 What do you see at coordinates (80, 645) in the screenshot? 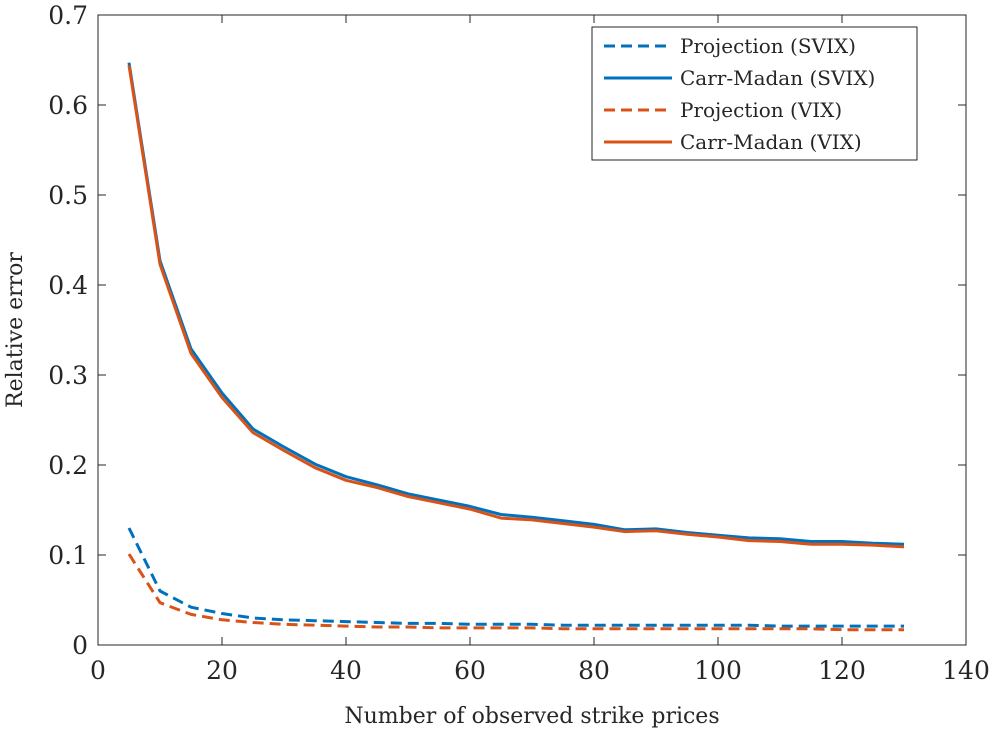
I see `y-tick-label: 0` at bounding box center [80, 645].